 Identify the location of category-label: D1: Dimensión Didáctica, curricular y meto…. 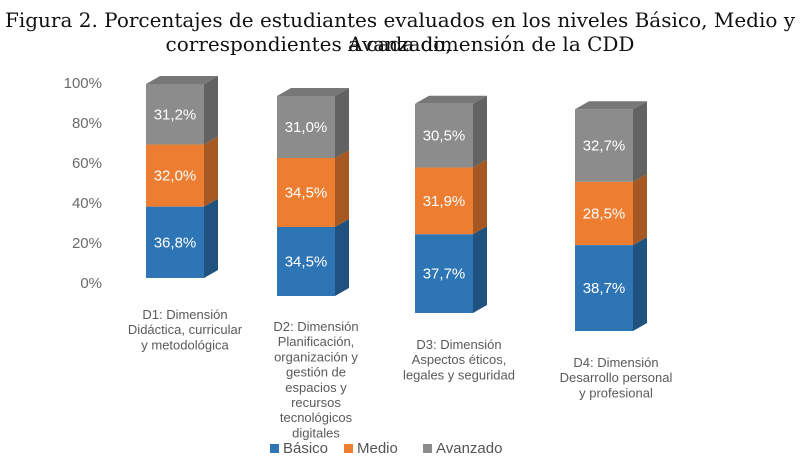
(185, 329).